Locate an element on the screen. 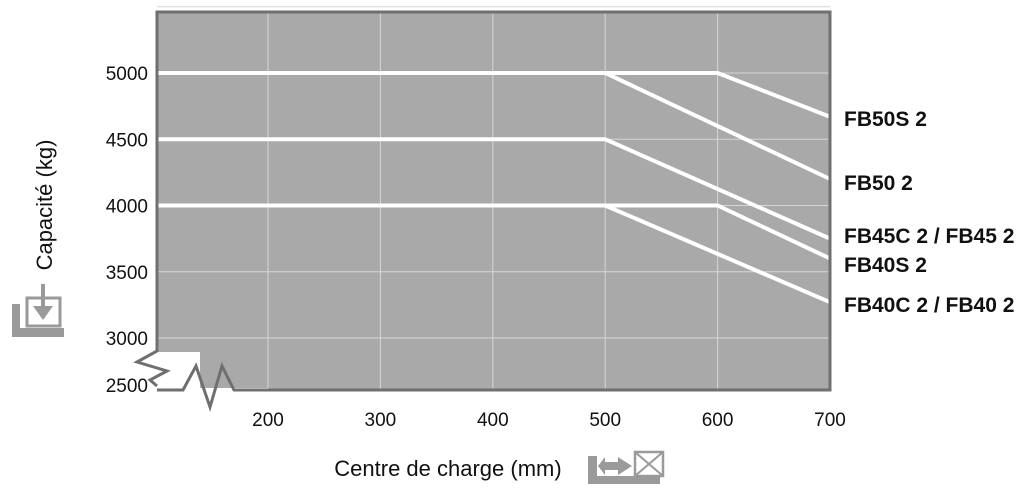 The height and width of the screenshot is (490, 1020). icon-fork is located at coordinates (38, 320).